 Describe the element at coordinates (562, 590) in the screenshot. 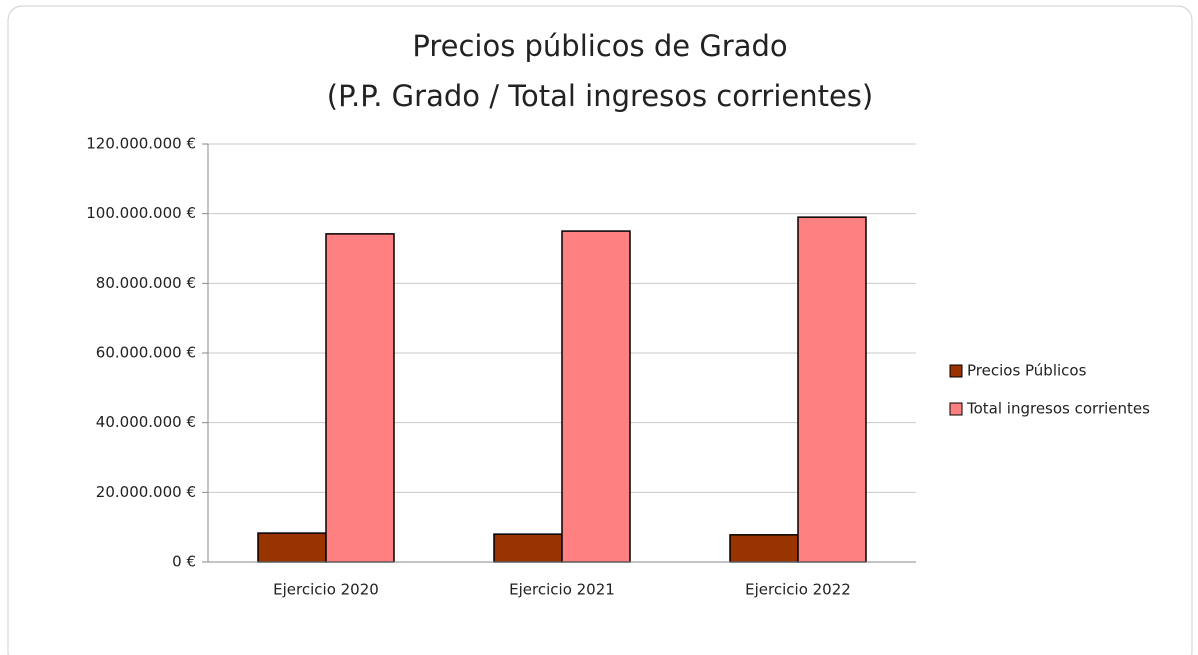

I see `x-tick-label: Ejercicio 2021` at that location.